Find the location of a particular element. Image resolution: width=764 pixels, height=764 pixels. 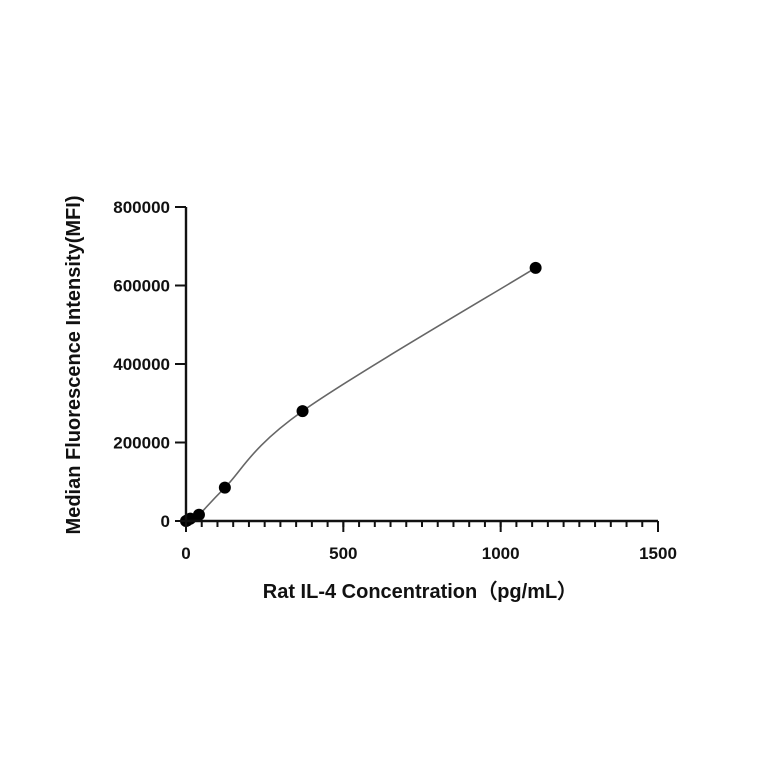

x-tick-label: 500 is located at coordinates (343, 553).